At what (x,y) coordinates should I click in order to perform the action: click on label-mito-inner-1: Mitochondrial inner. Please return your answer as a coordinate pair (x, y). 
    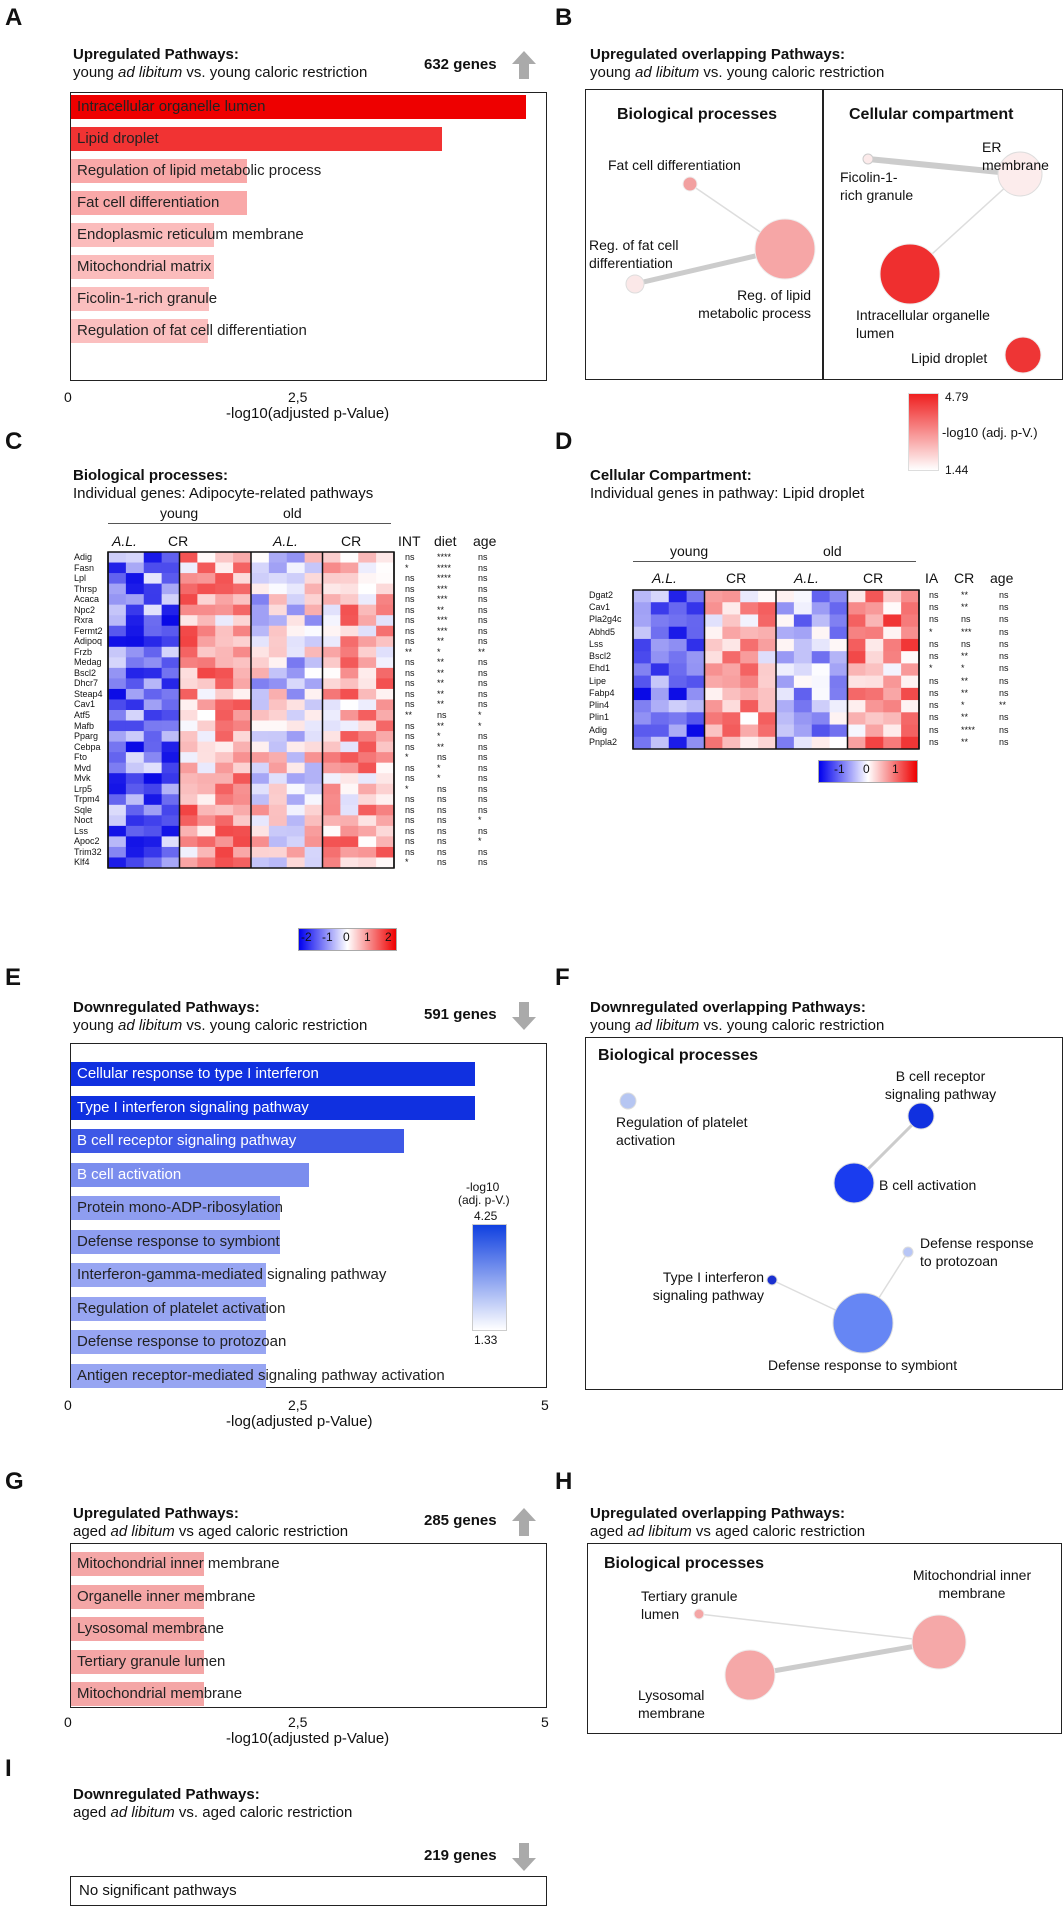
    Looking at the image, I should click on (972, 1575).